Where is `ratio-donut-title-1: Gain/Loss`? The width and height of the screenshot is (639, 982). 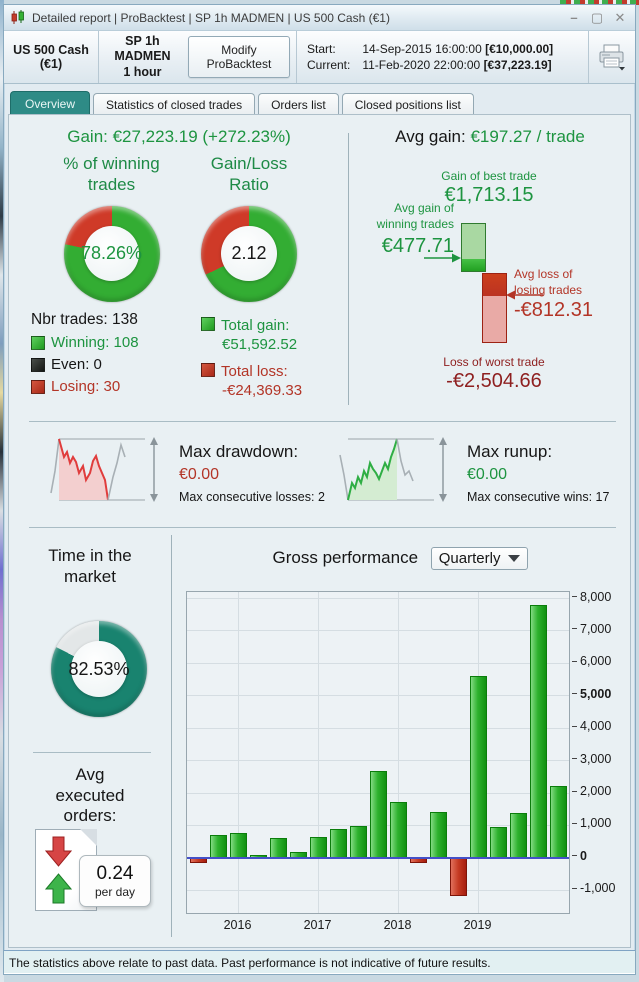
ratio-donut-title-1: Gain/Loss is located at coordinates (249, 163).